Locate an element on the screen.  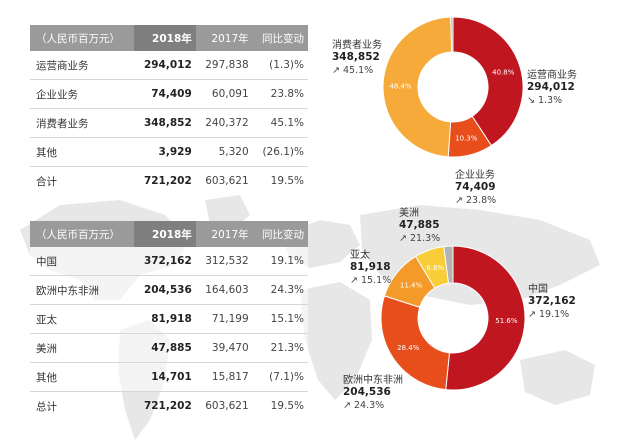
table-row: 运营商业务 294,012 297,838 (1.3)% is located at coordinates (169, 65).